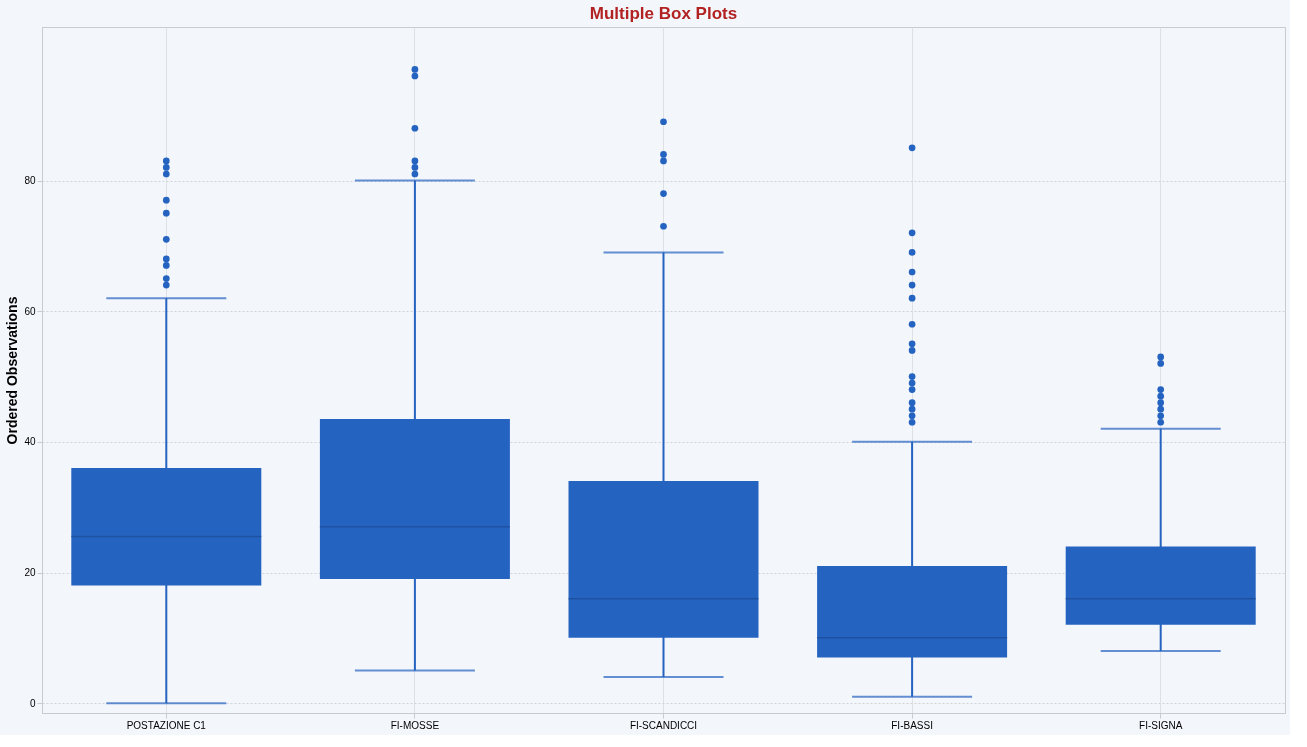 This screenshot has height=747, width=1307. I want to click on y-tick-label: 20, so click(30, 573).